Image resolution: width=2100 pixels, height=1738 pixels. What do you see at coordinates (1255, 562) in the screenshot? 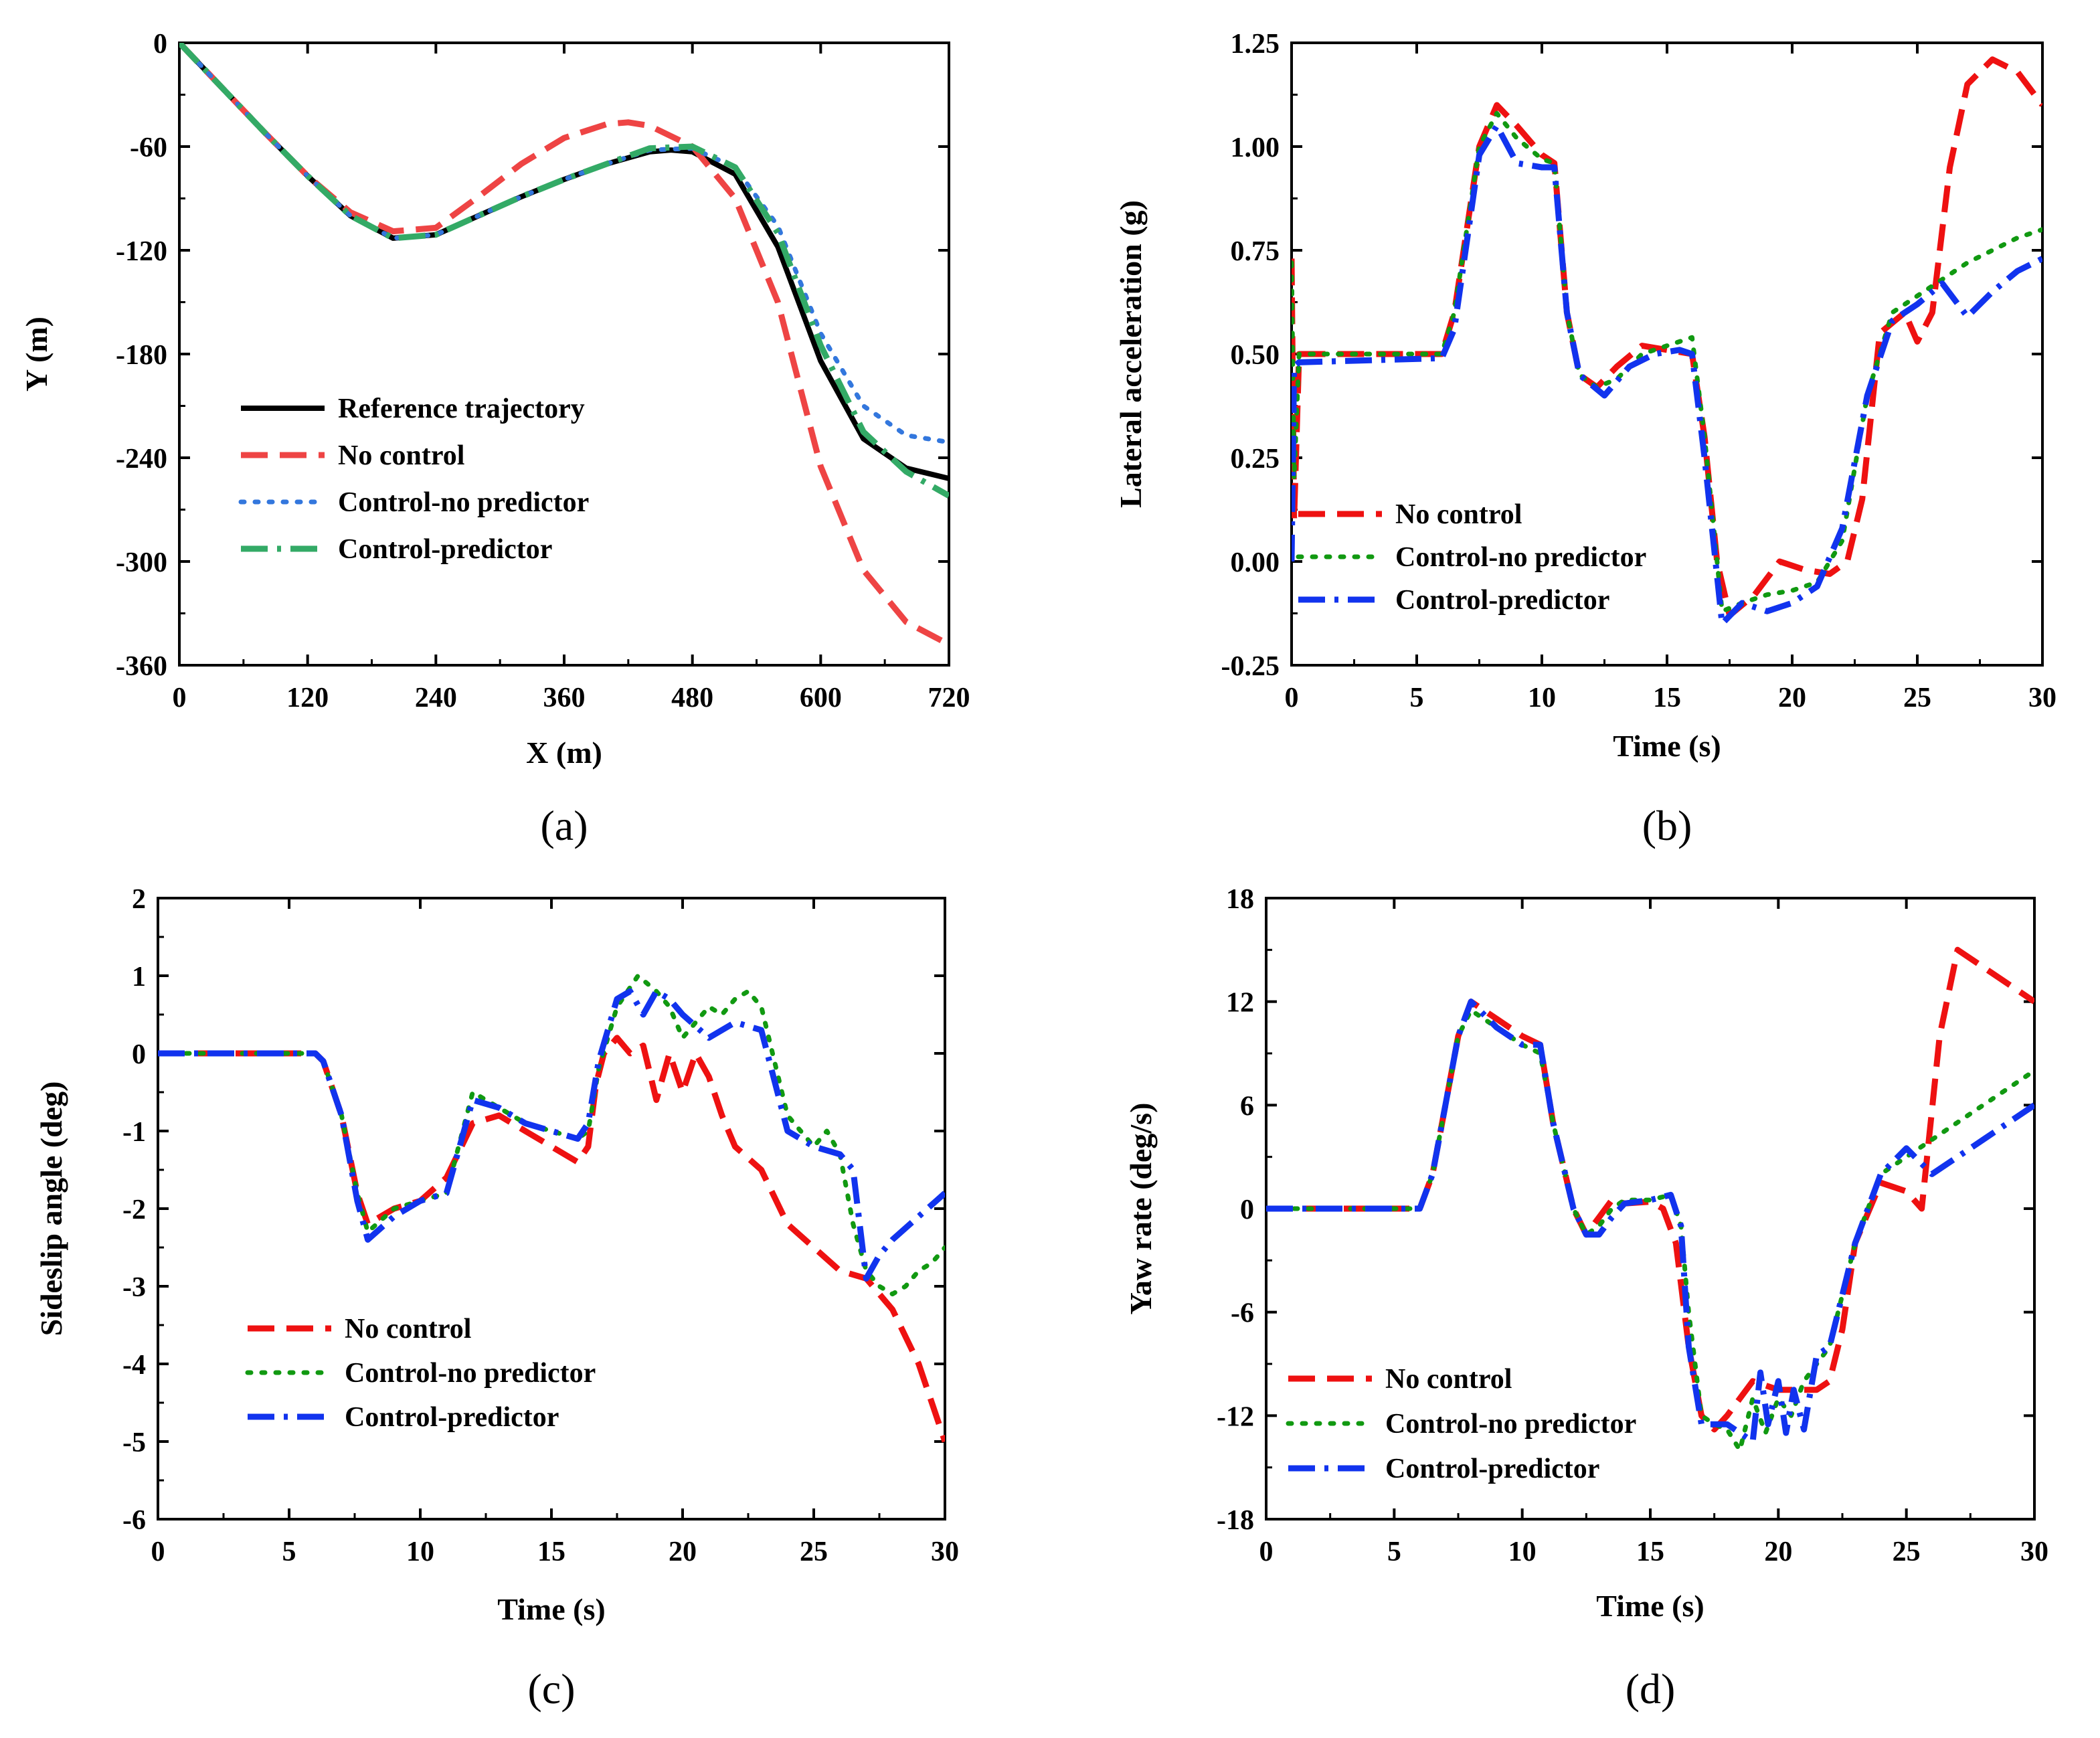
I see `y-tick-label: 0.00` at bounding box center [1255, 562].